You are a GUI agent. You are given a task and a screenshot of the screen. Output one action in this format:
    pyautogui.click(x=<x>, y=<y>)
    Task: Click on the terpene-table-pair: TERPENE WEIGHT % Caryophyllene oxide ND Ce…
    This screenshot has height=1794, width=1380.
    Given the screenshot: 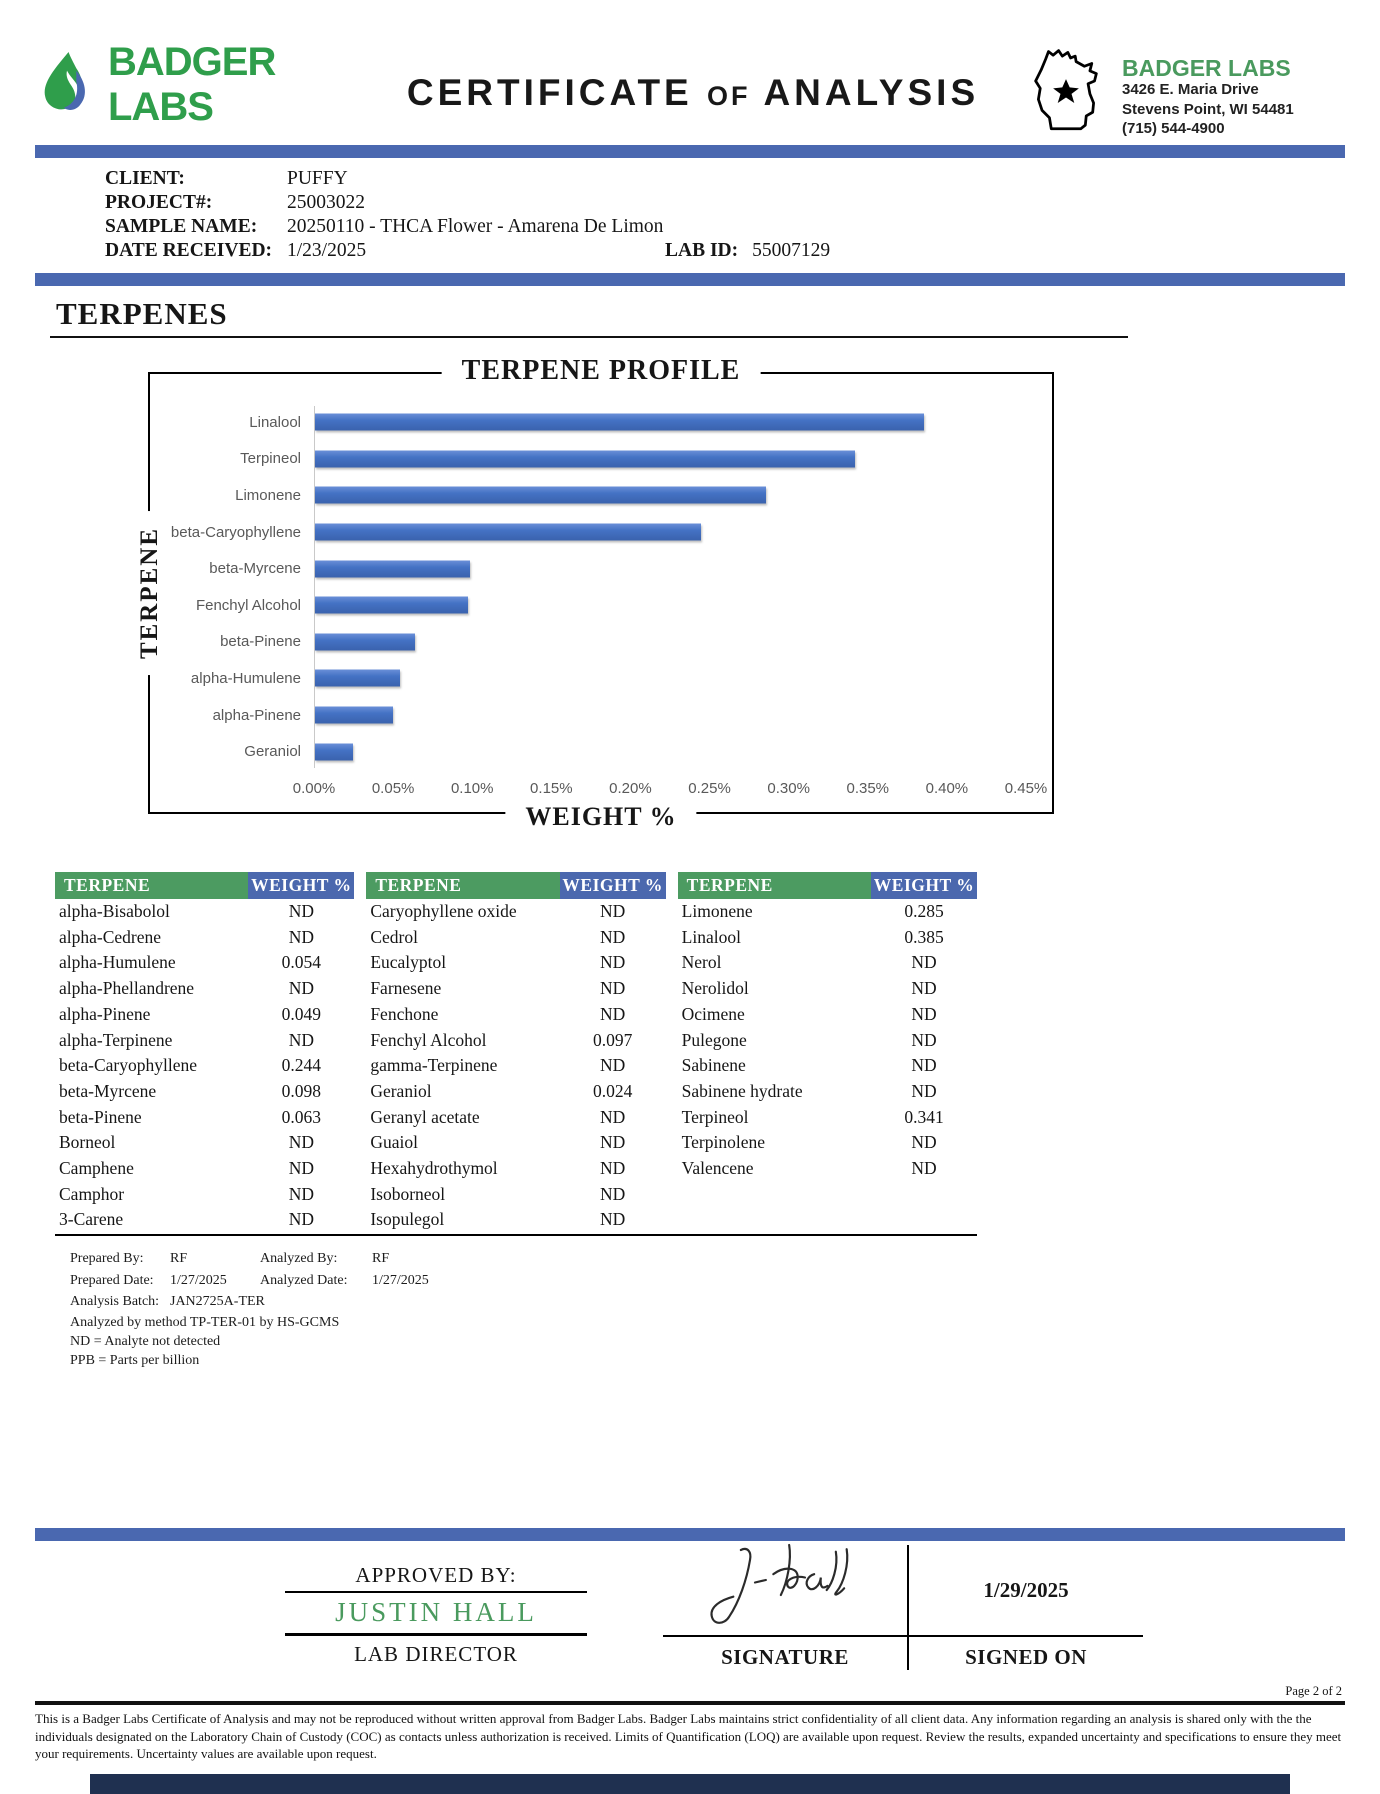 What is the action you would take?
    pyautogui.click(x=516, y=1052)
    